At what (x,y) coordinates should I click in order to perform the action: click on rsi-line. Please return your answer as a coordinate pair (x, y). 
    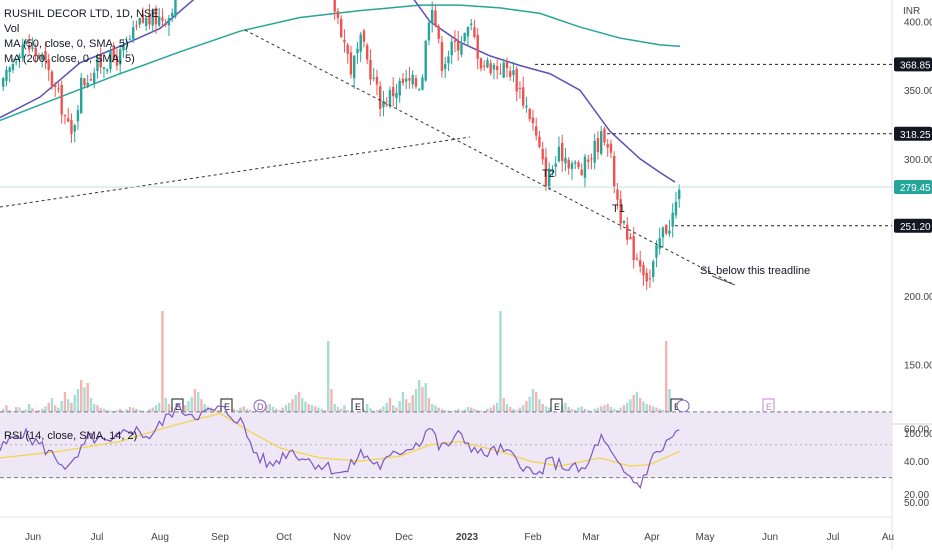
    Looking at the image, I should click on (340, 446).